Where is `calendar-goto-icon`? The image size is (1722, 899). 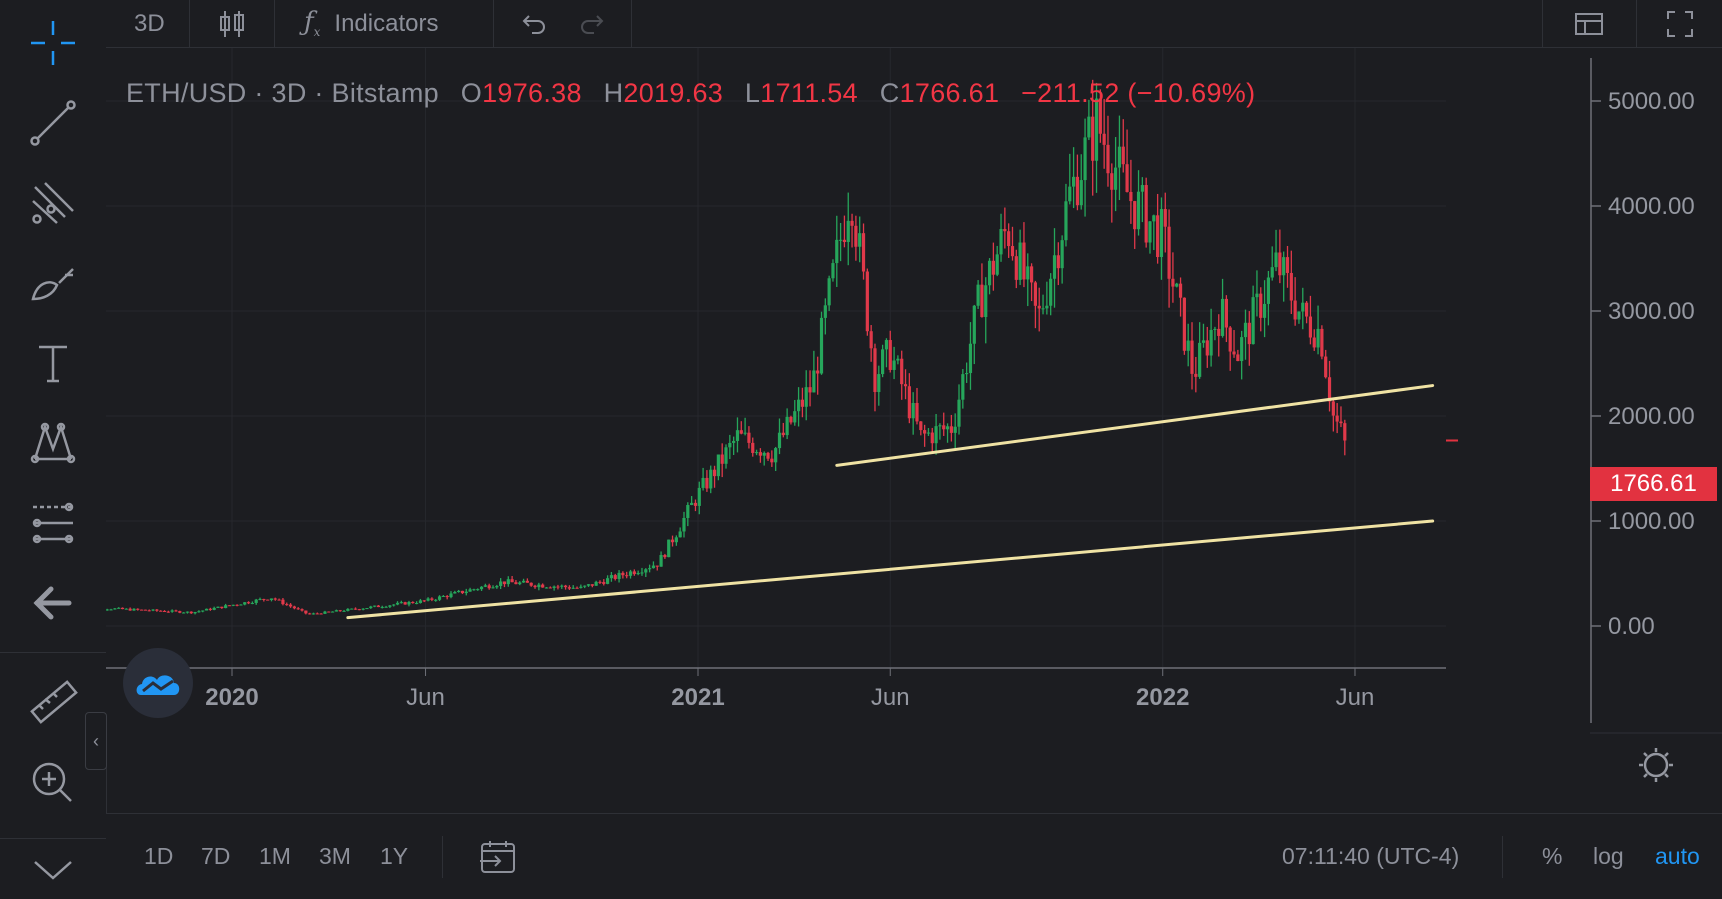
calendar-goto-icon is located at coordinates (497, 856).